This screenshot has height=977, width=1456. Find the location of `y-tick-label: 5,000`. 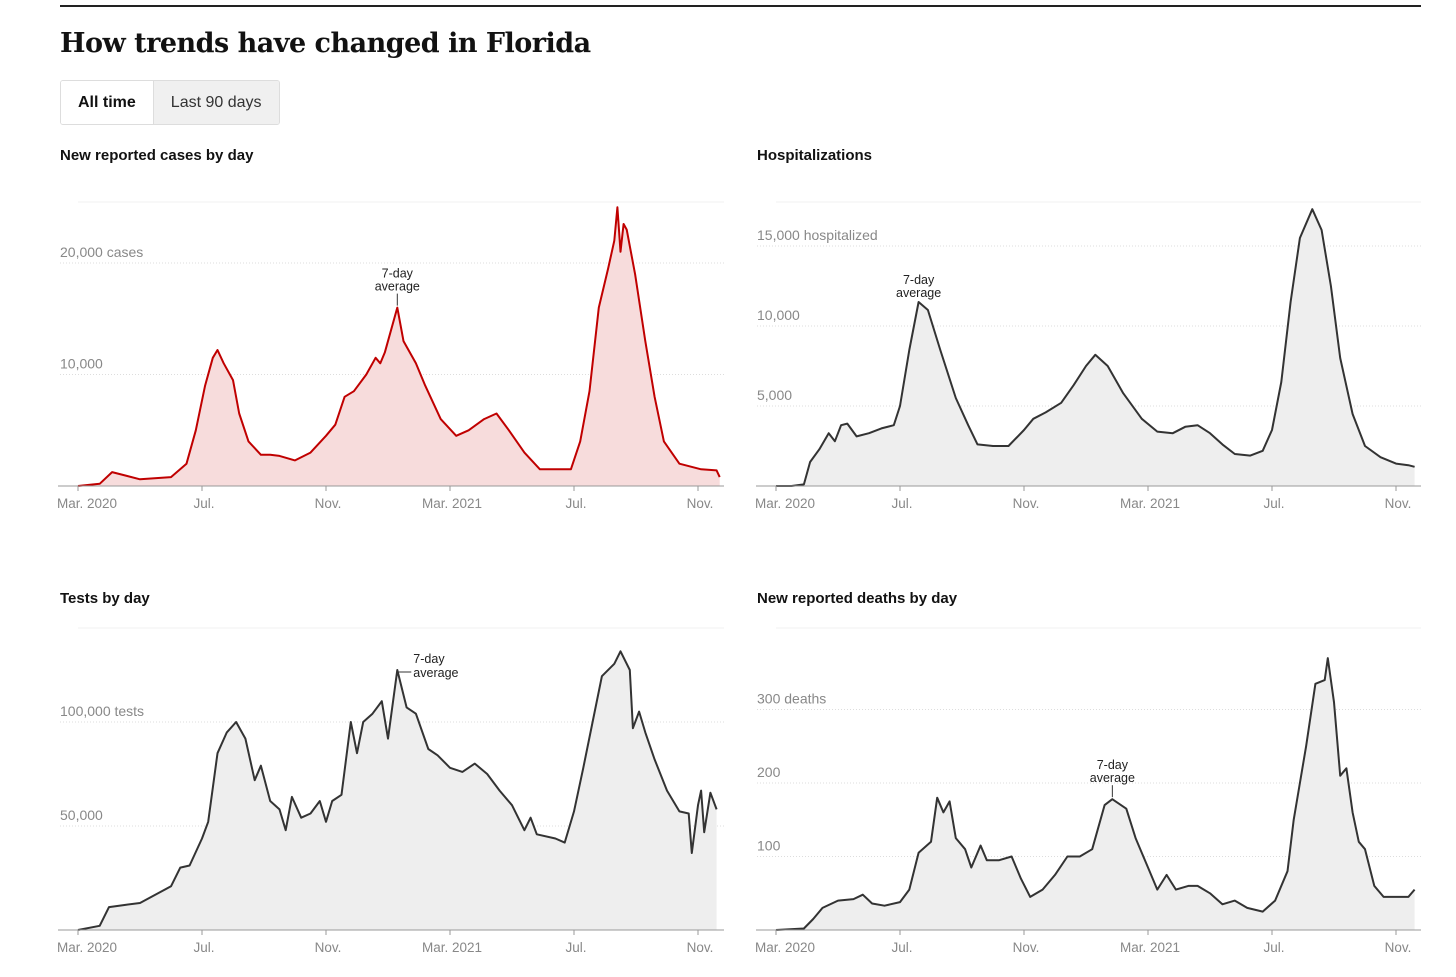

y-tick-label: 5,000 is located at coordinates (774, 395).